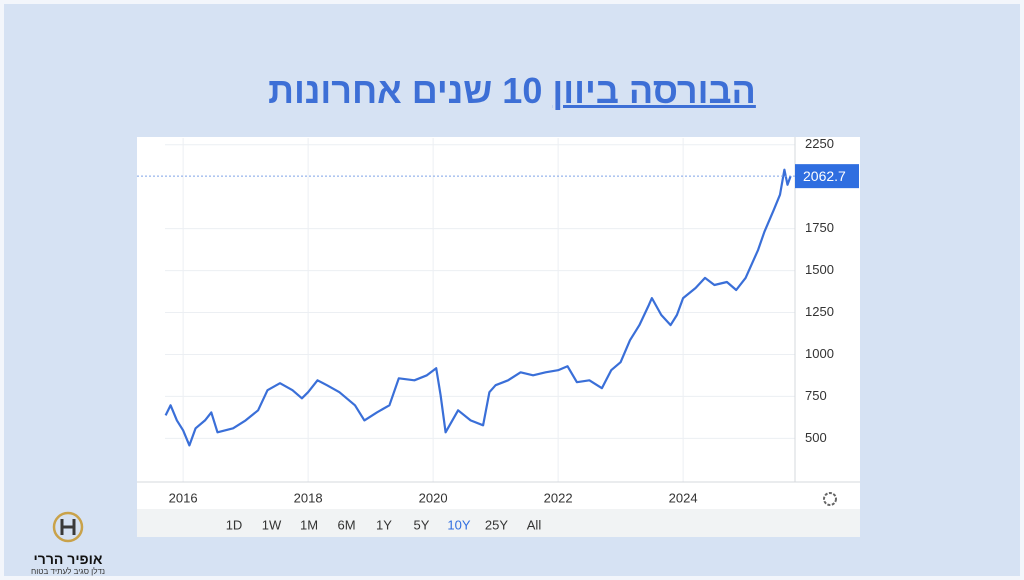  Describe the element at coordinates (534, 524) in the screenshot. I see `range-button: All` at that location.